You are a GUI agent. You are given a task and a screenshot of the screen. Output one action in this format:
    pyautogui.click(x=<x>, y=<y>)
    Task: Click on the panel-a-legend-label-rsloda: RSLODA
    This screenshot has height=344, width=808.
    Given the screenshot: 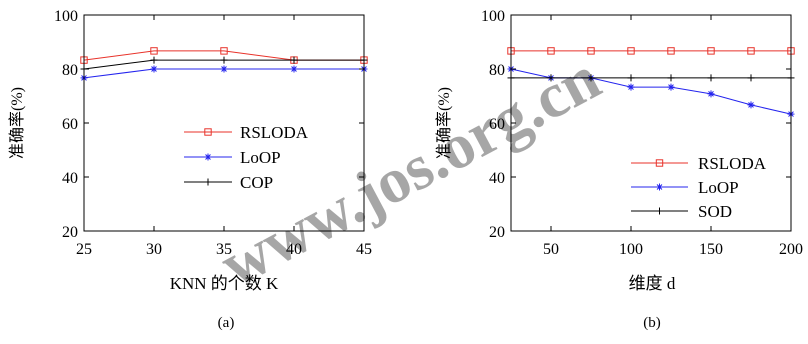 What is the action you would take?
    pyautogui.click(x=274, y=132)
    